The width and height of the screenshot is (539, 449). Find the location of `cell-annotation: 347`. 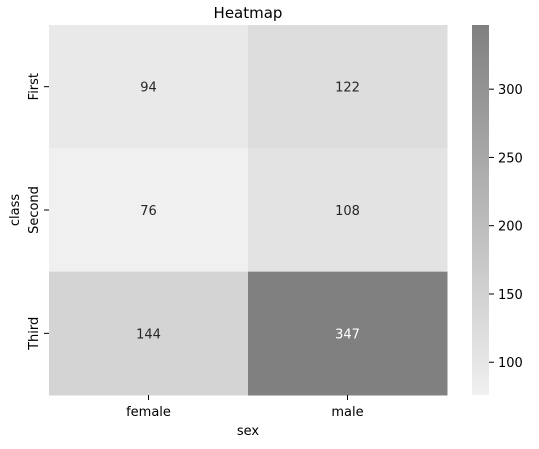

cell-annotation: 347 is located at coordinates (347, 334).